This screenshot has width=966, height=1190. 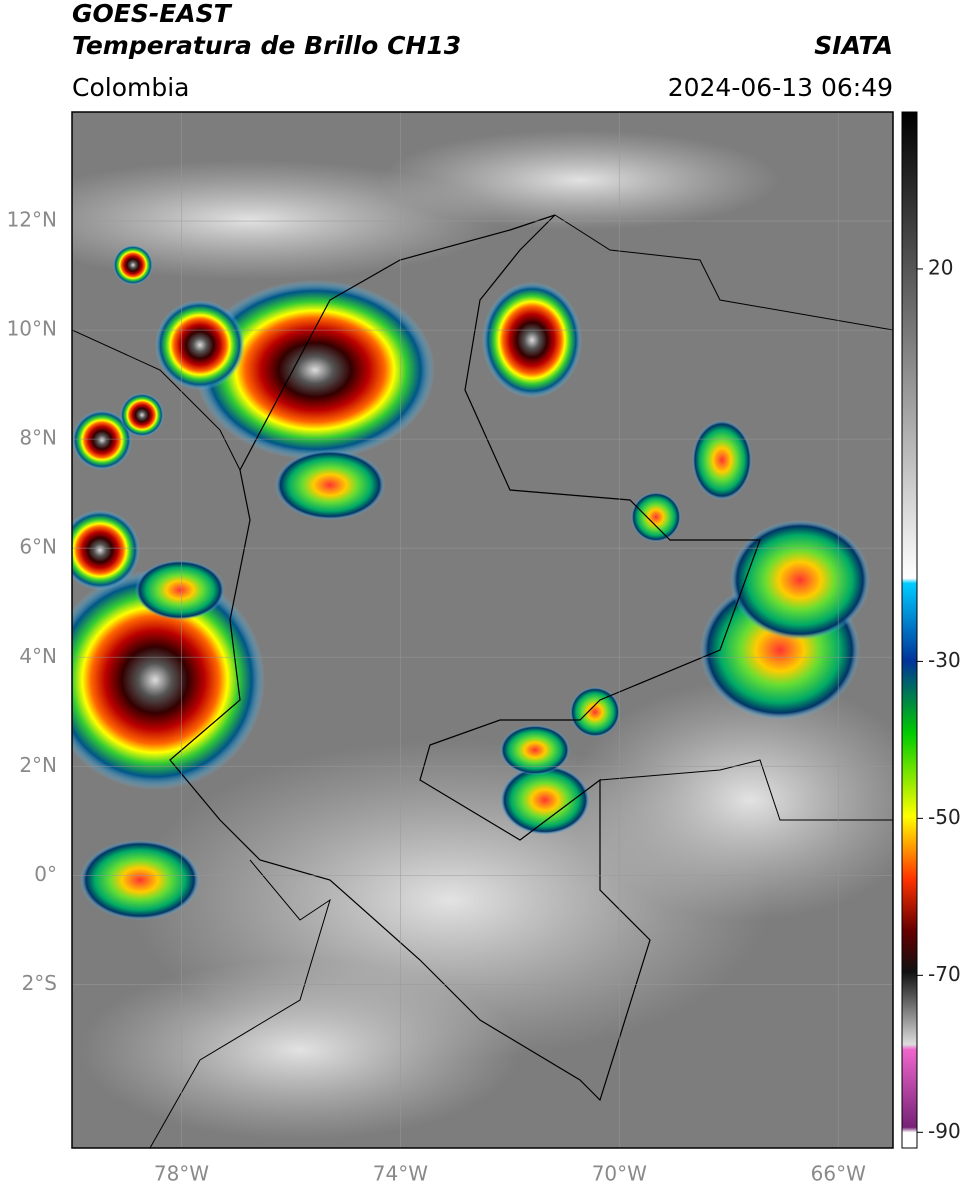 What do you see at coordinates (38, 656) in the screenshot?
I see `lat-label: 4°N` at bounding box center [38, 656].